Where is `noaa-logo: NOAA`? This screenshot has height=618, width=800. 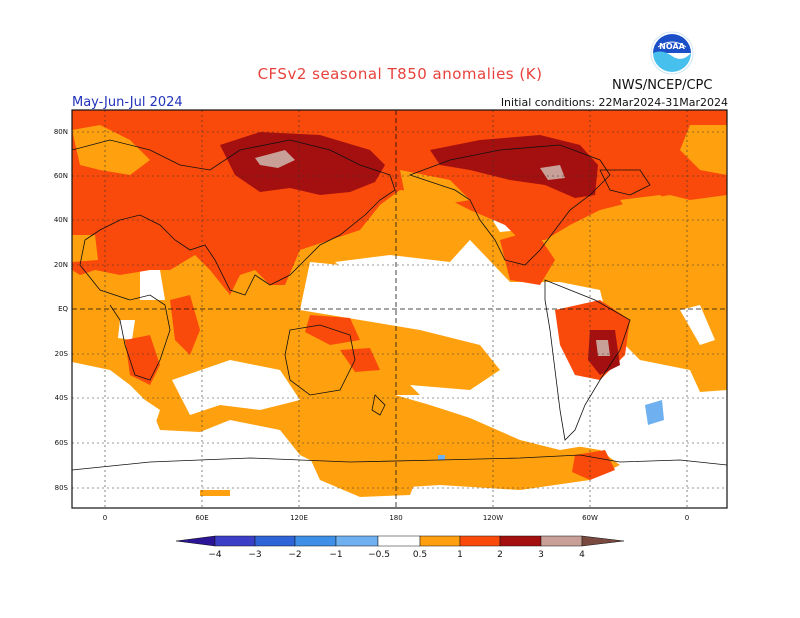
noaa-logo: NOAA is located at coordinates (672, 53).